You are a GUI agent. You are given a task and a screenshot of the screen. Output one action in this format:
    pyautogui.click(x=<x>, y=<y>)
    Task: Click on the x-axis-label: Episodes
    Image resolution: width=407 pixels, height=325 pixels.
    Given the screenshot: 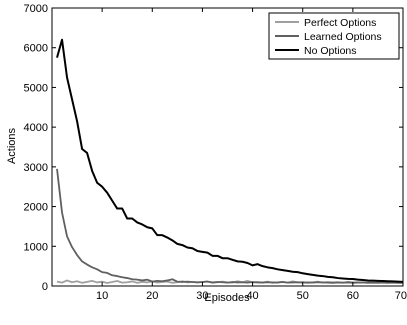 What is the action you would take?
    pyautogui.click(x=227, y=298)
    